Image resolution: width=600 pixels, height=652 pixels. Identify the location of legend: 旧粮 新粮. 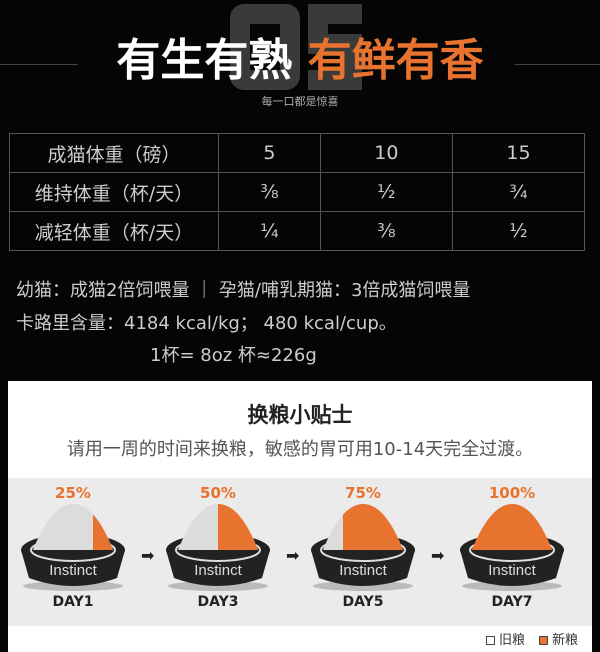
(528, 638).